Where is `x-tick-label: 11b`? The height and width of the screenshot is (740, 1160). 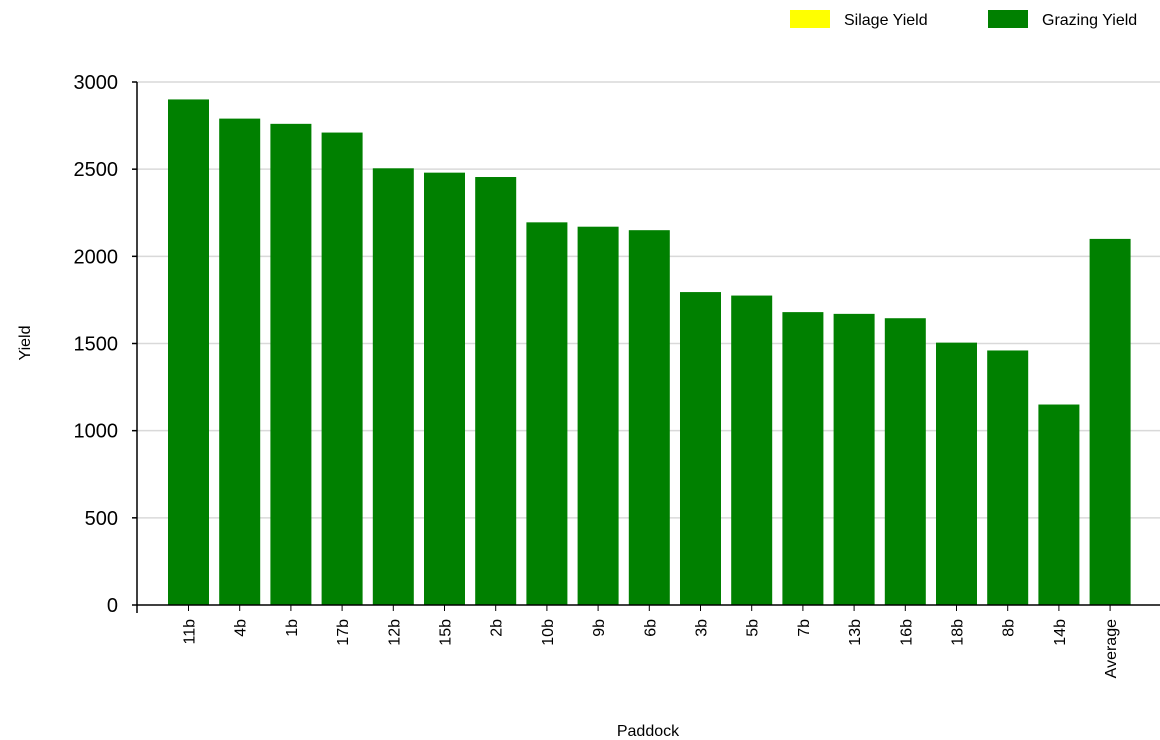
x-tick-label: 11b is located at coordinates (190, 632).